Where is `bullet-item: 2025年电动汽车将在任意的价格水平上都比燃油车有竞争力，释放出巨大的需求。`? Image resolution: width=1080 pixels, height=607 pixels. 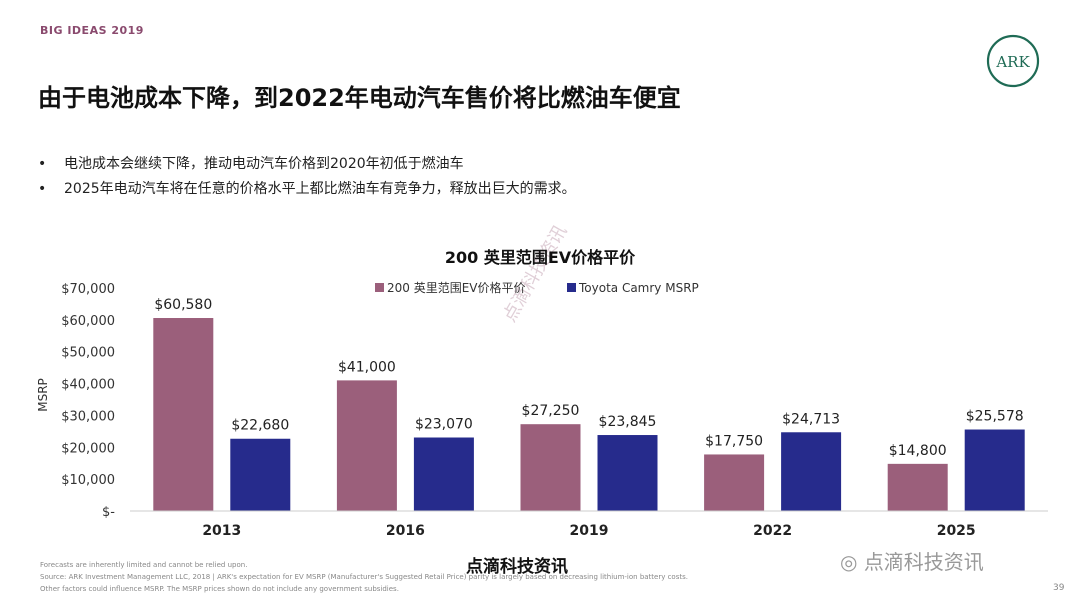
bullet-item: 2025年电动汽车将在任意的价格水平上都比燃油车有竞争力，释放出巨大的需求。 is located at coordinates (307, 189).